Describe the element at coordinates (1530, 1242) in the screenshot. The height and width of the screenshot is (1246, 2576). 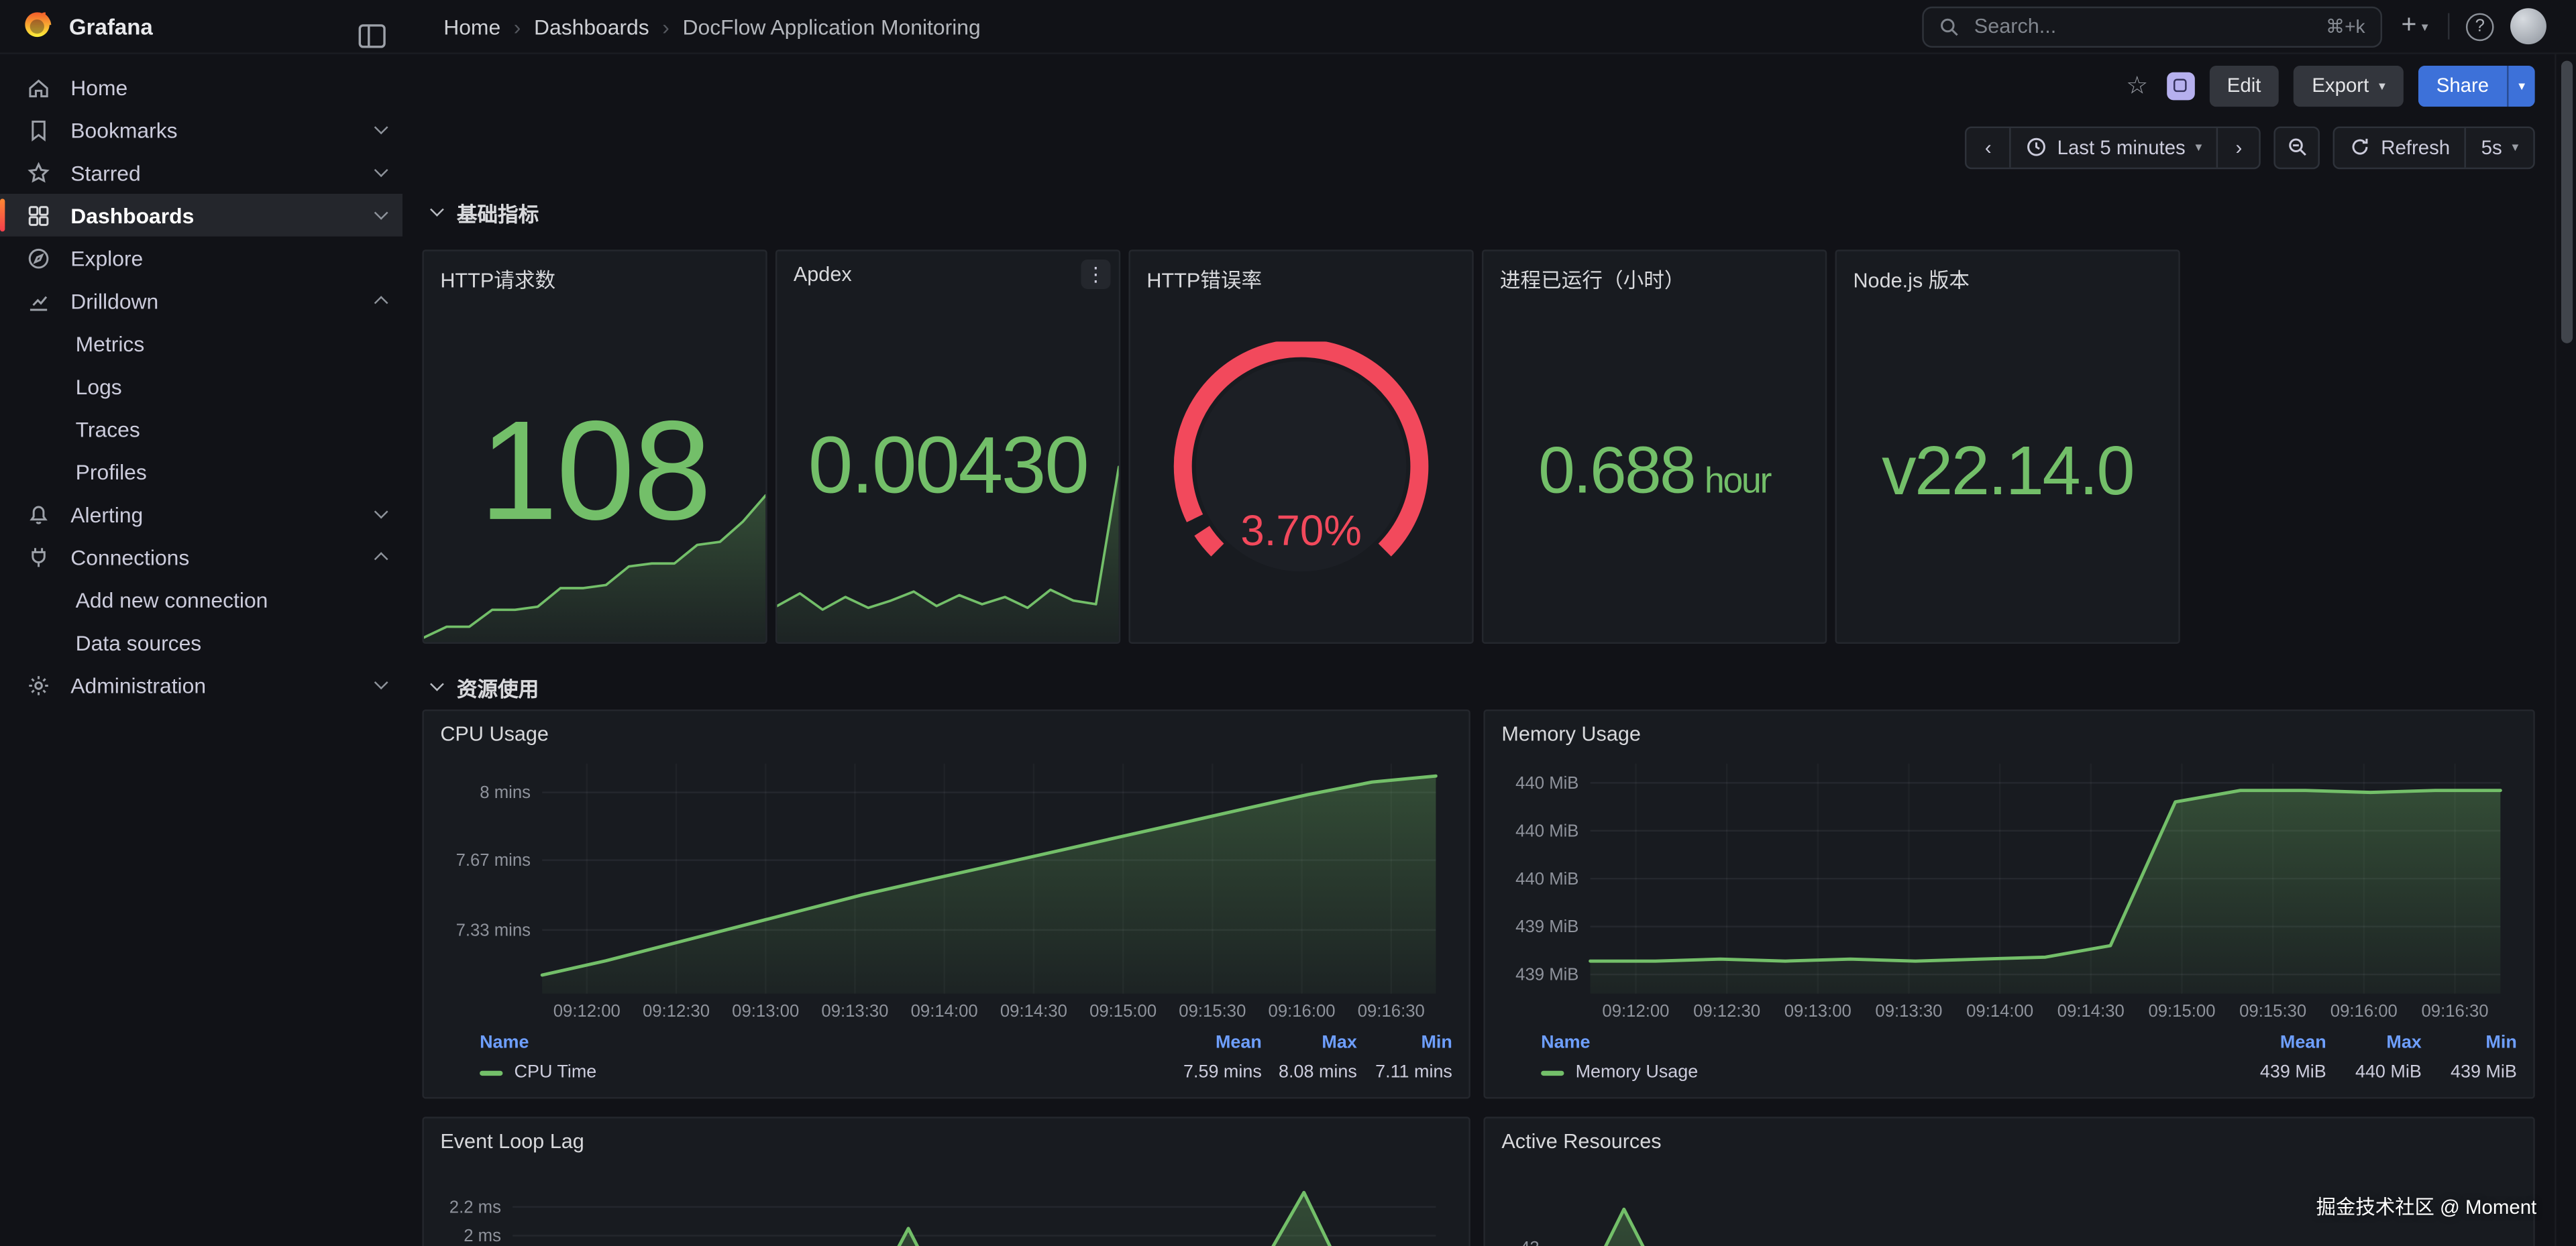
I see `svg-text: 43` at that location.